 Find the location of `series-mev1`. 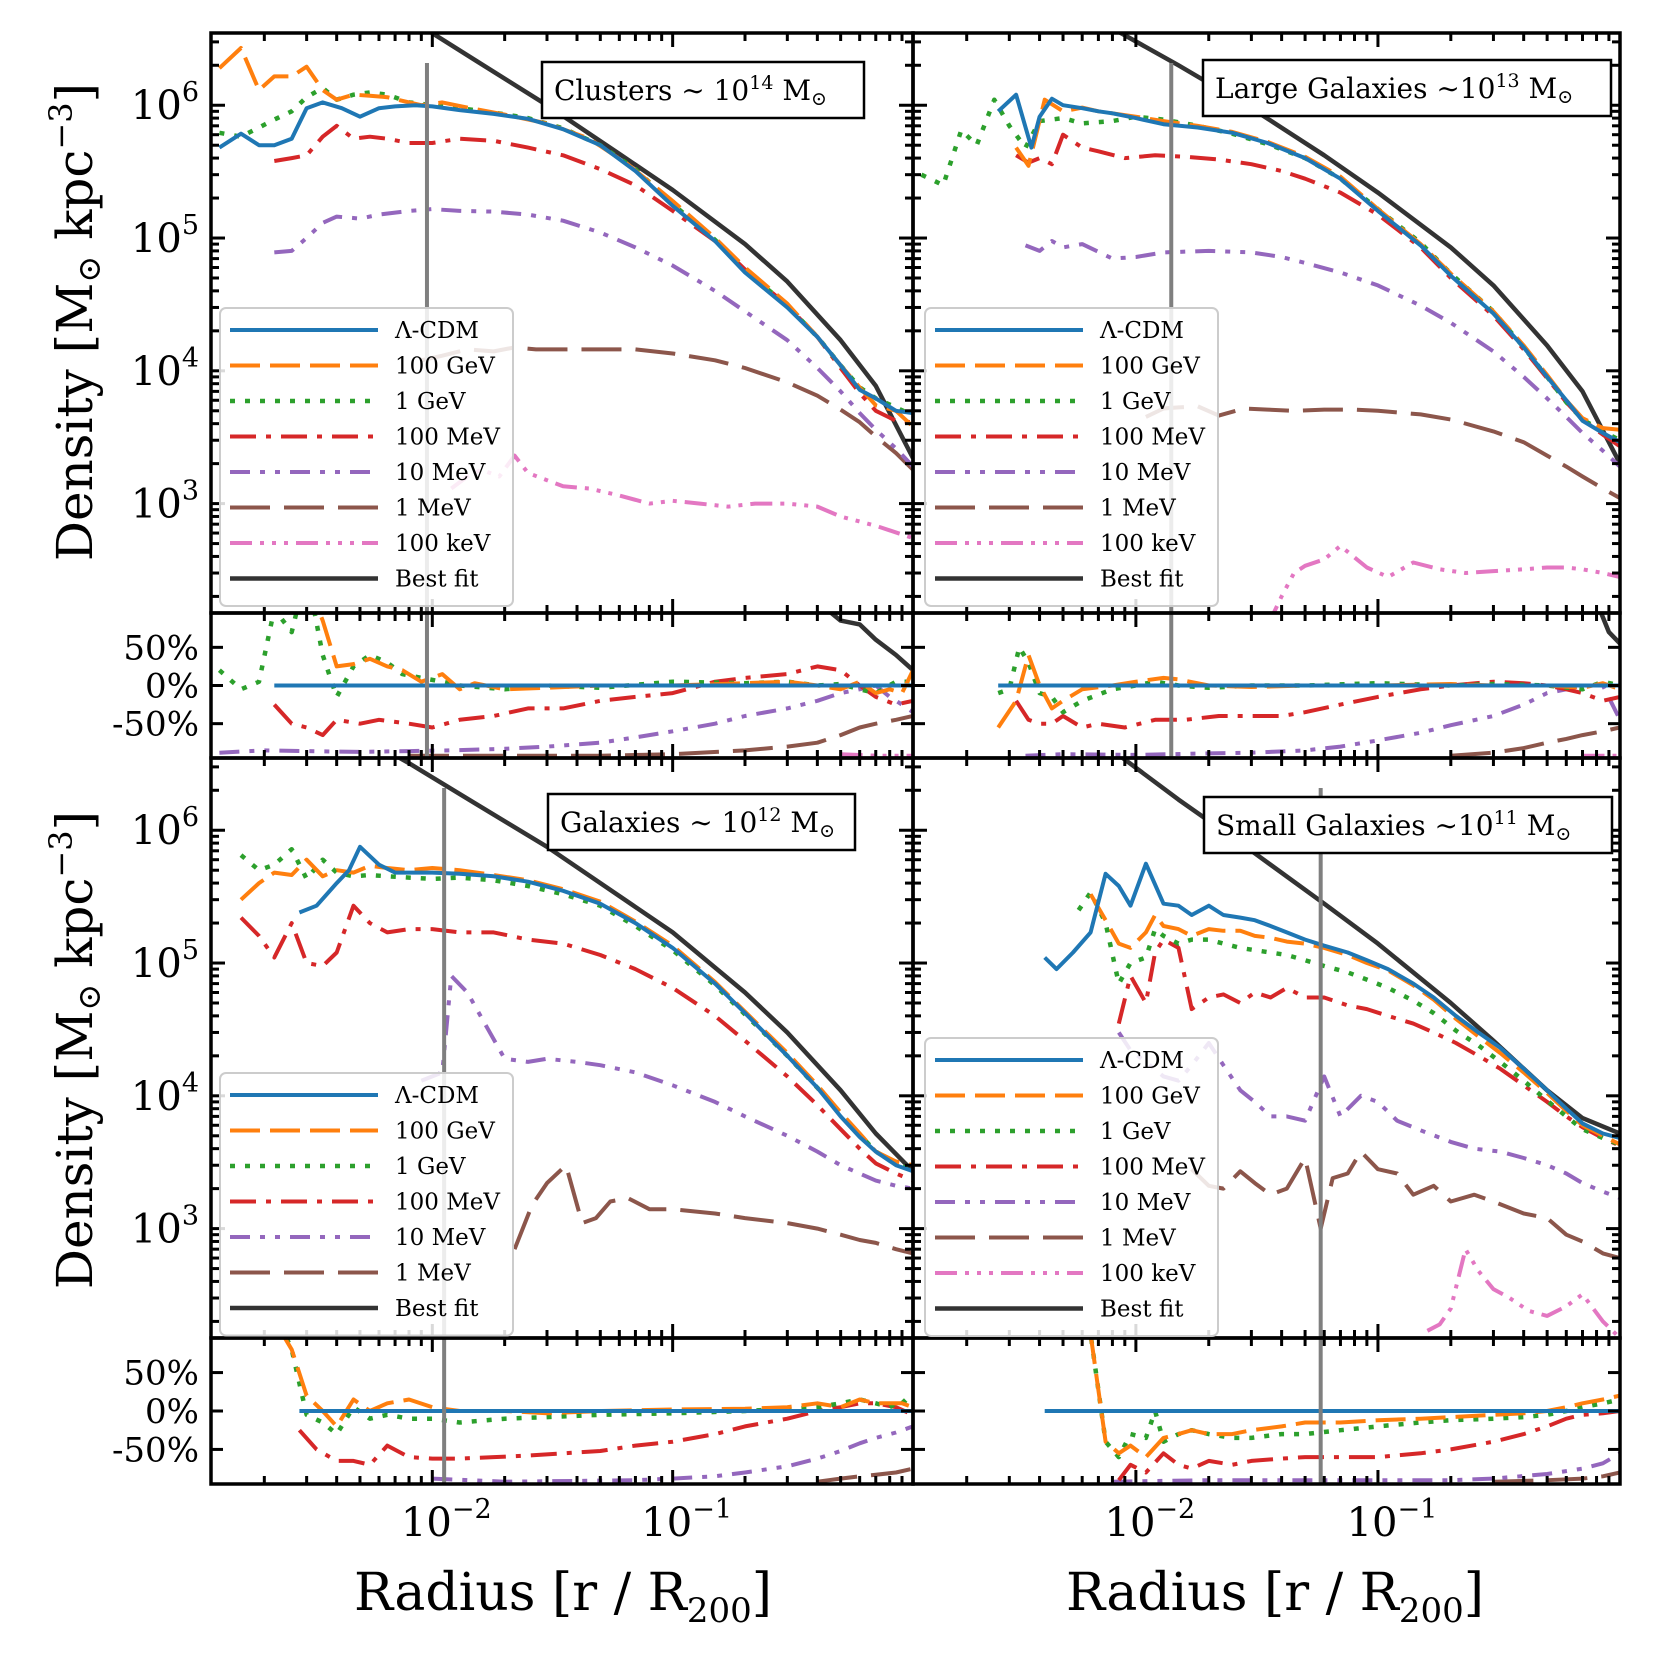

series-mev1 is located at coordinates (712, 1209).